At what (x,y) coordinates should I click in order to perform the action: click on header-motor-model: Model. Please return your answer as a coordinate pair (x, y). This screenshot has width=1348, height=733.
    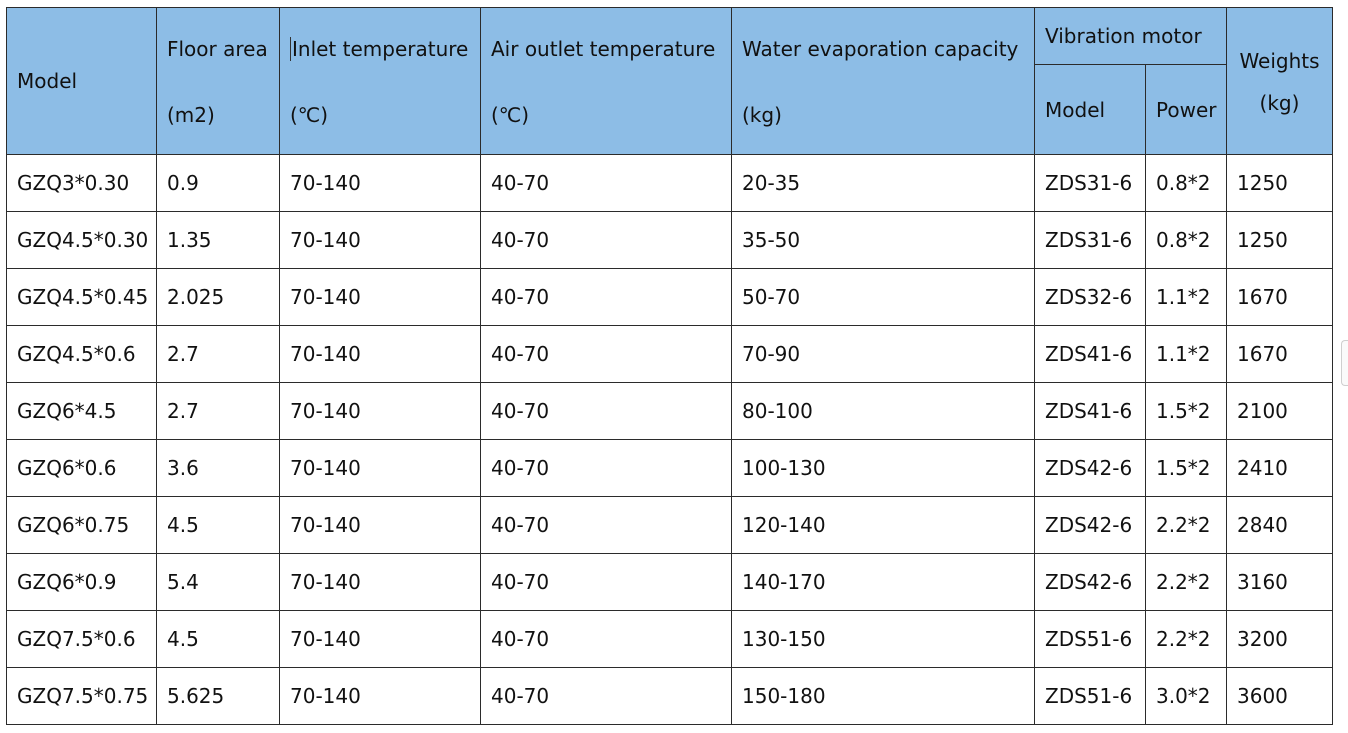
    Looking at the image, I should click on (1090, 109).